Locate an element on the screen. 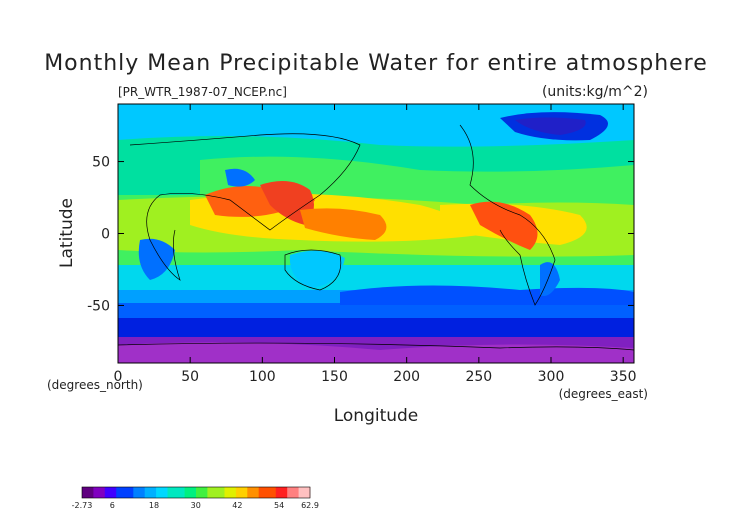 The width and height of the screenshot is (752, 532). colorbar-ticks: -2.73 6 18 30 42 54 62.9 is located at coordinates (195, 505).